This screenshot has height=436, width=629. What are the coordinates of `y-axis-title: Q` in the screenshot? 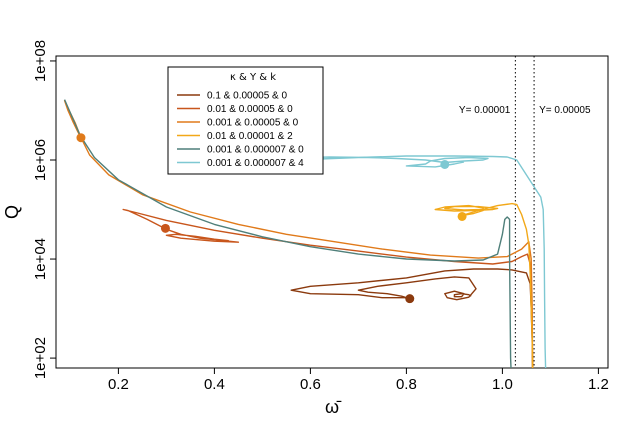 It's located at (12, 212).